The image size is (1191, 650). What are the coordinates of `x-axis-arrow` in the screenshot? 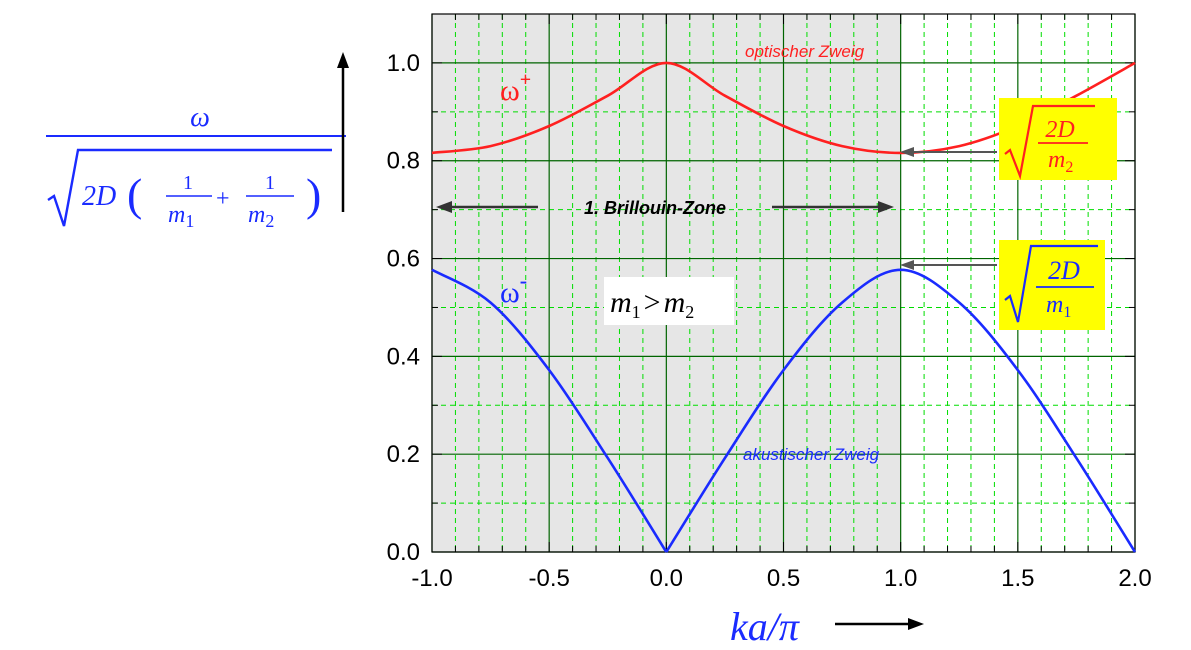 It's located at (879, 624).